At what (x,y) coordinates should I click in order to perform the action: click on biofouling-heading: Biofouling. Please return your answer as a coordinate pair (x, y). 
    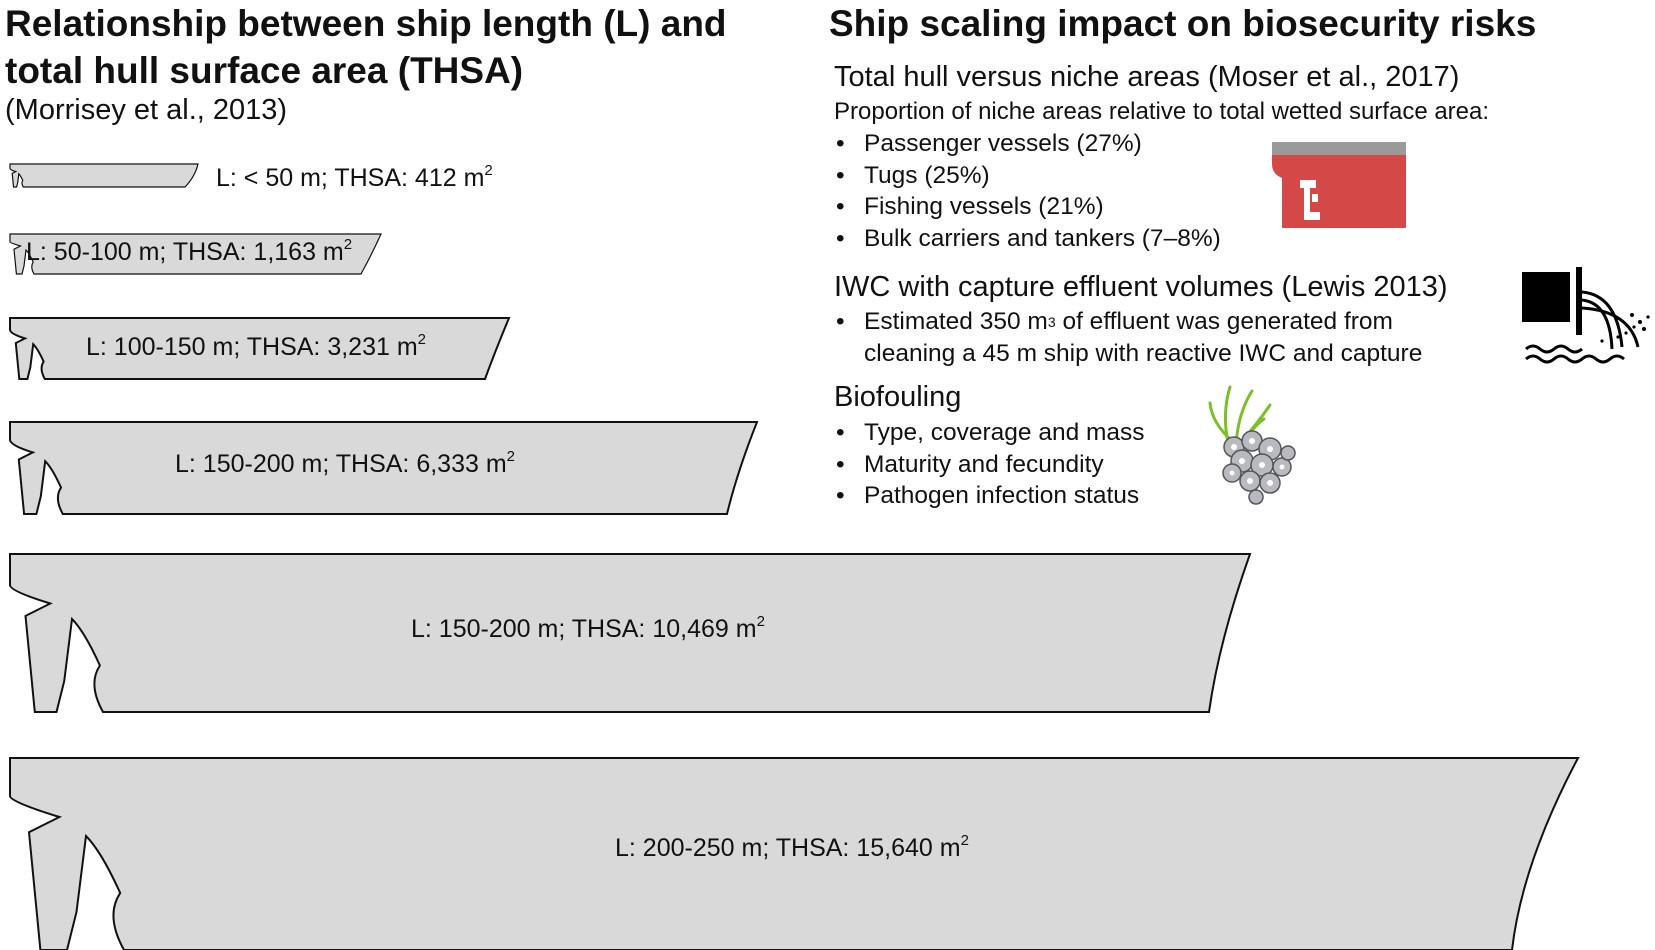
    Looking at the image, I should click on (898, 397).